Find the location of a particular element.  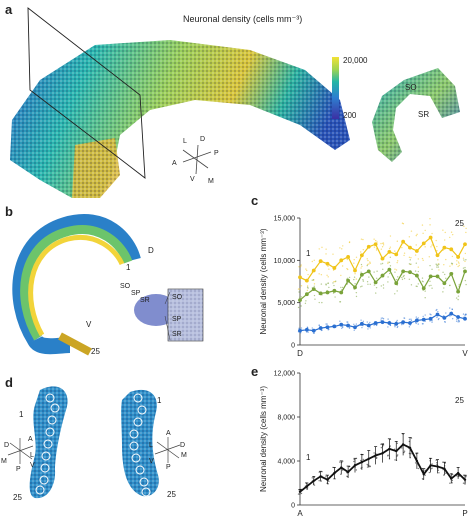

brain-slice-3d is located at coordinates (156, 310).